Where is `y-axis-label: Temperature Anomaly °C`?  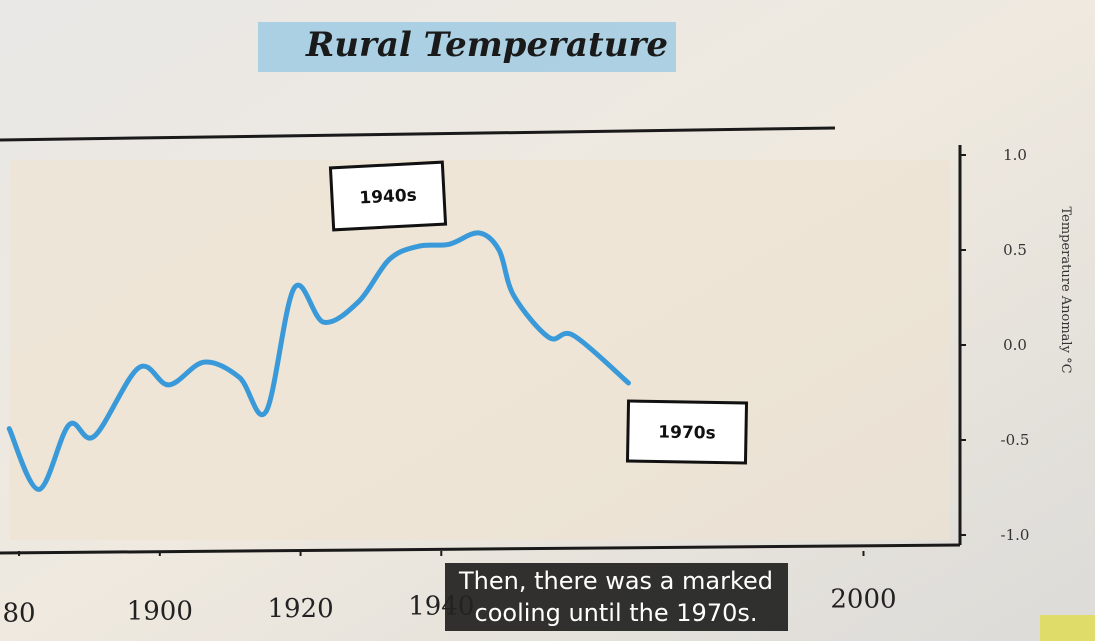 y-axis-label: Temperature Anomaly °C is located at coordinates (1065, 289).